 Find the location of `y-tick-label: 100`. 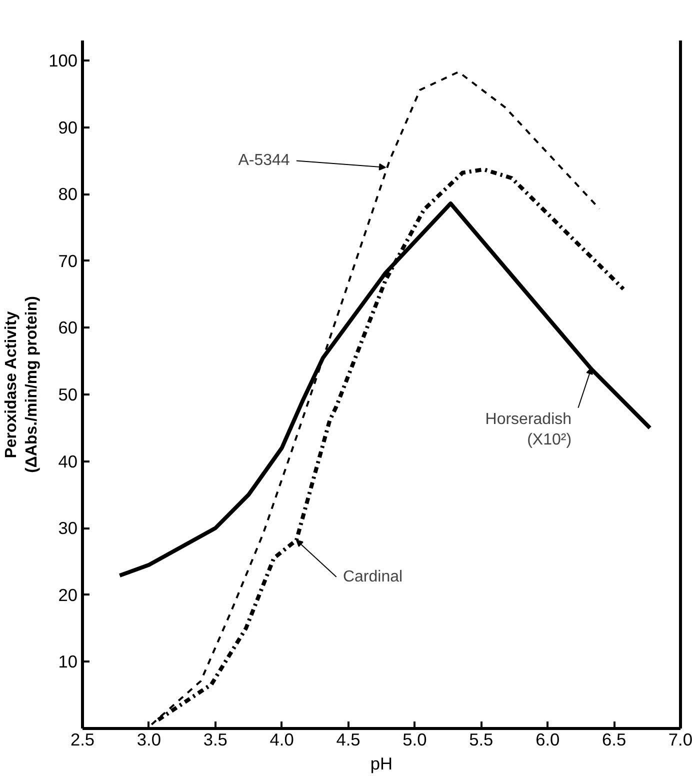

y-tick-label: 100 is located at coordinates (63, 60).